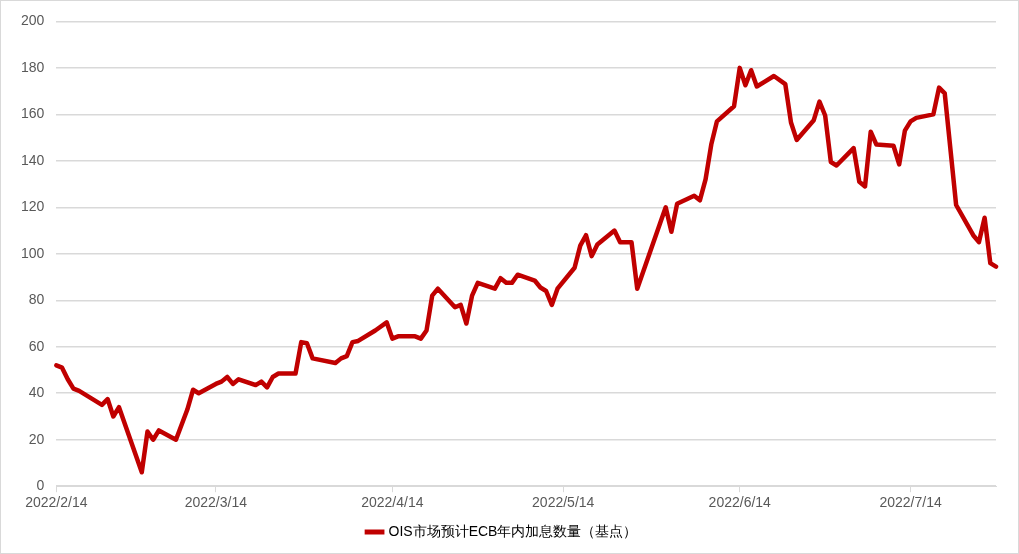  Describe the element at coordinates (33, 113) in the screenshot. I see `y-tick-label: 160` at that location.